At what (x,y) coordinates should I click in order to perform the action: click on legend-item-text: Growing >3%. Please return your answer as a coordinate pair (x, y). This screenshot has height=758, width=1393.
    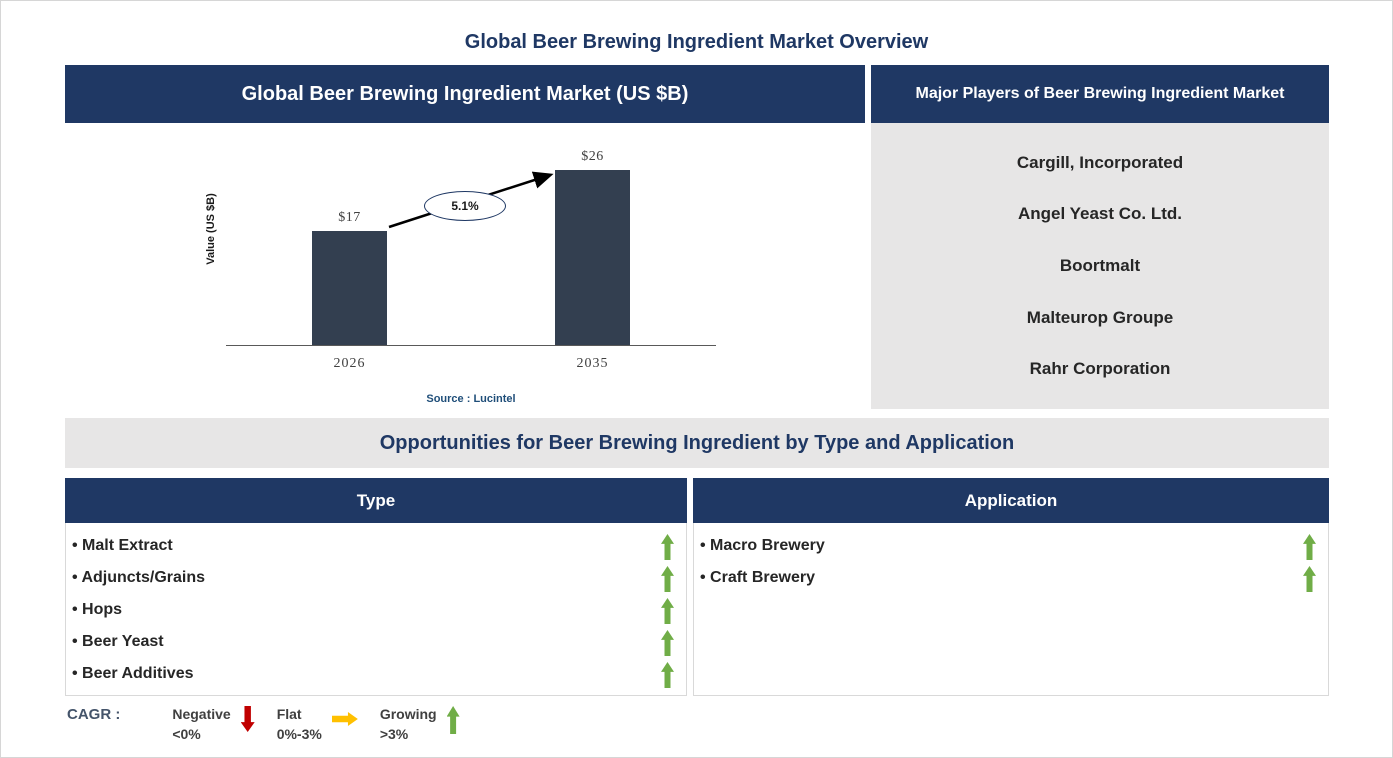
    Looking at the image, I should click on (408, 724).